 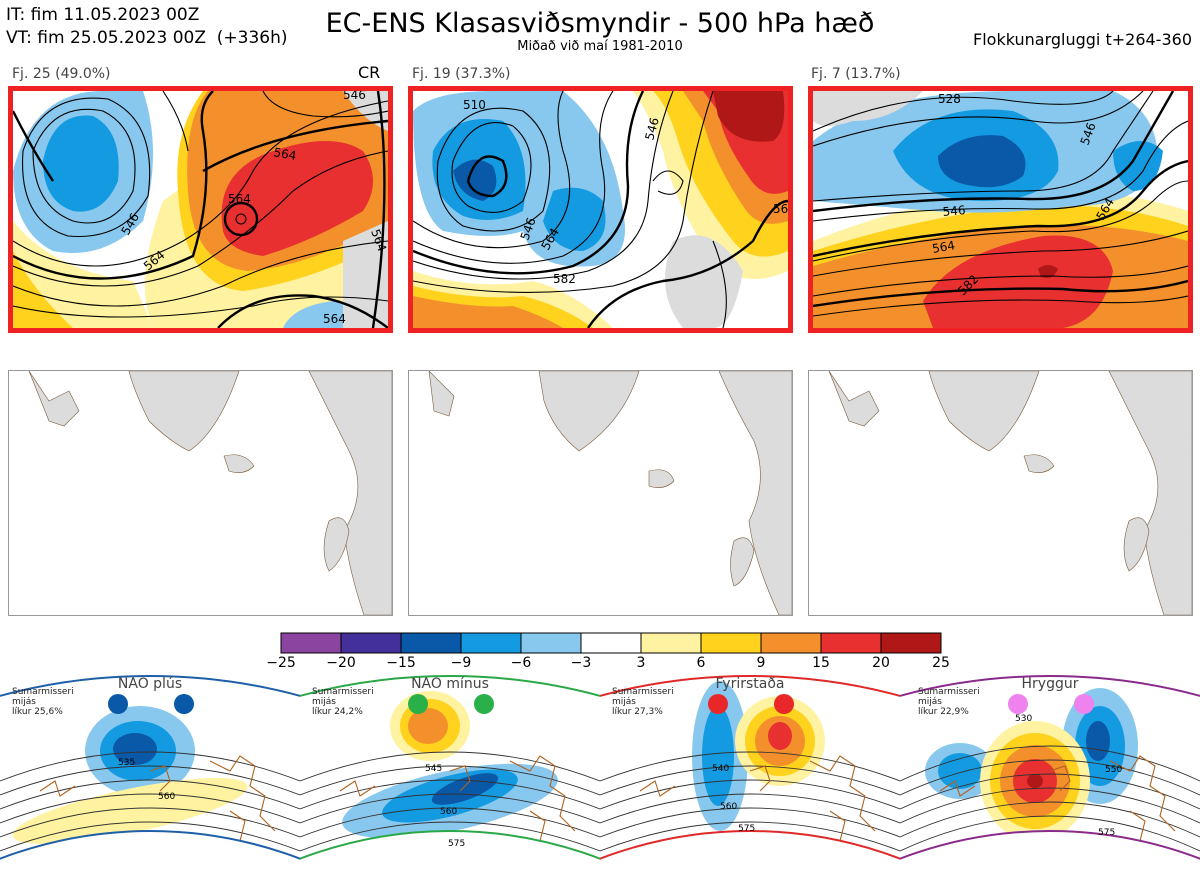 What do you see at coordinates (521, 663) in the screenshot?
I see `colorbar-tick-label: −6` at bounding box center [521, 663].